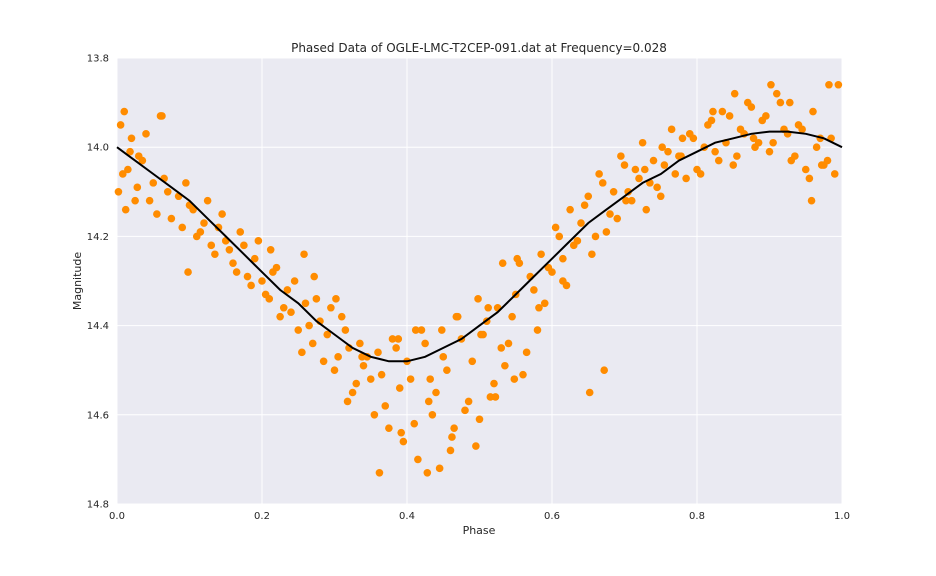  I want to click on x-tick-label: 0.0, so click(117, 516).